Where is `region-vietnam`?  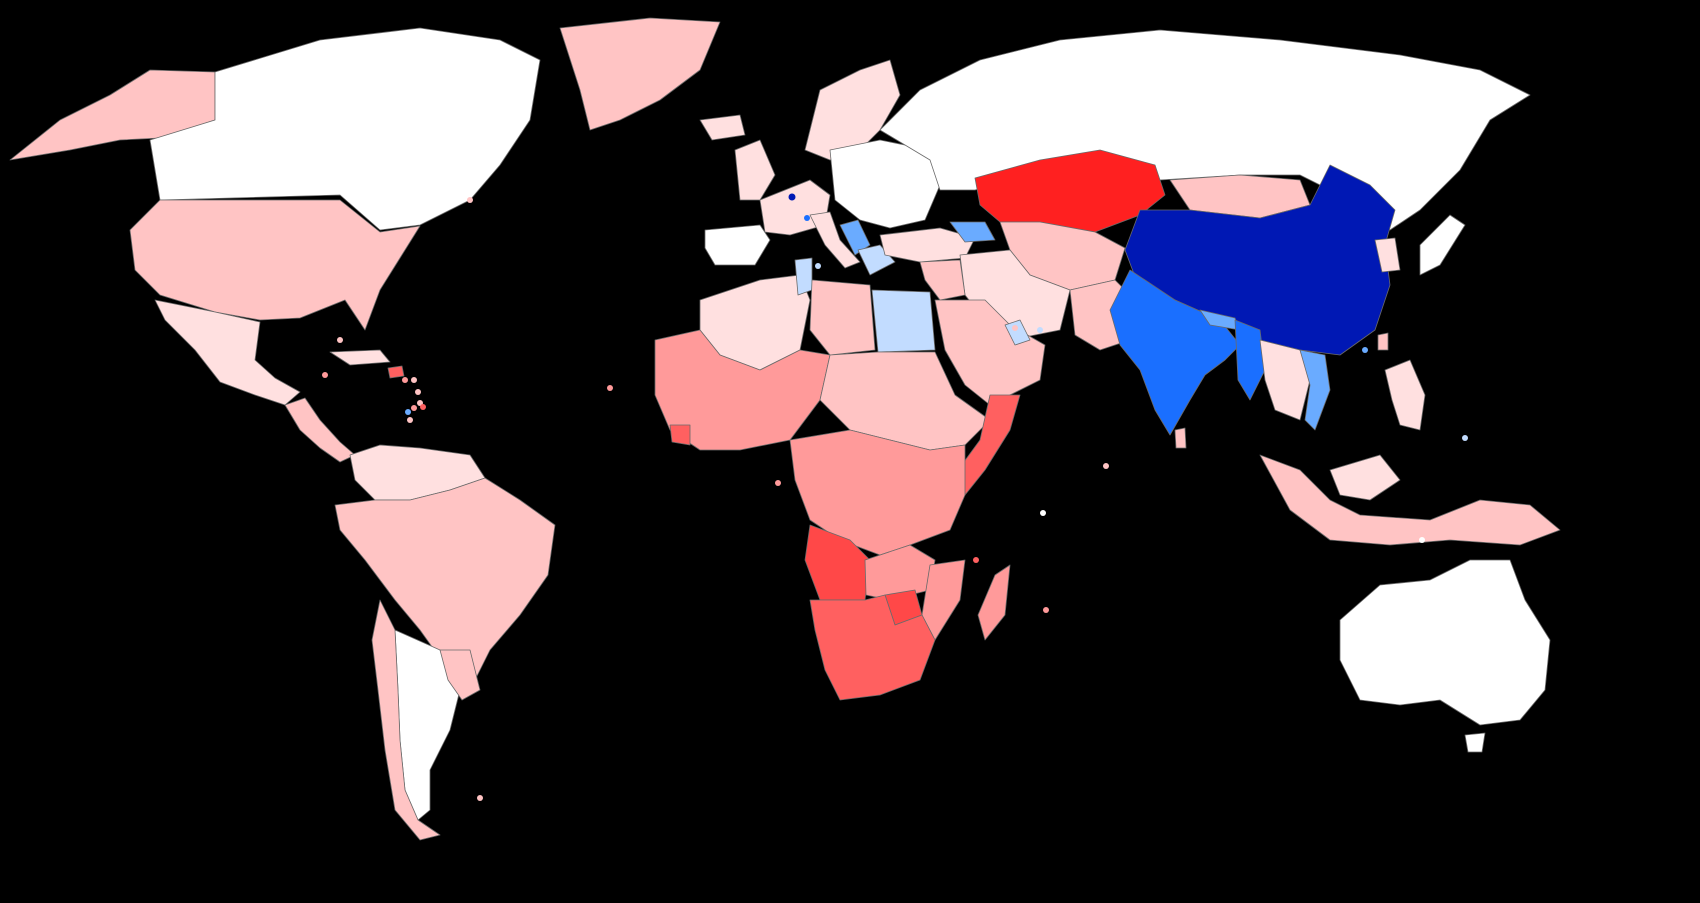
region-vietnam is located at coordinates (1315, 390).